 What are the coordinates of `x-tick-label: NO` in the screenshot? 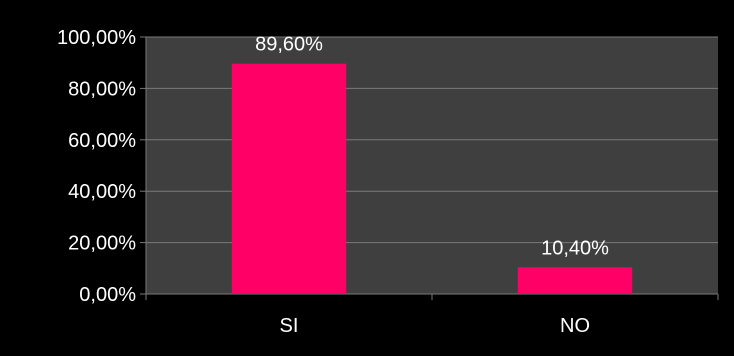 It's located at (575, 326).